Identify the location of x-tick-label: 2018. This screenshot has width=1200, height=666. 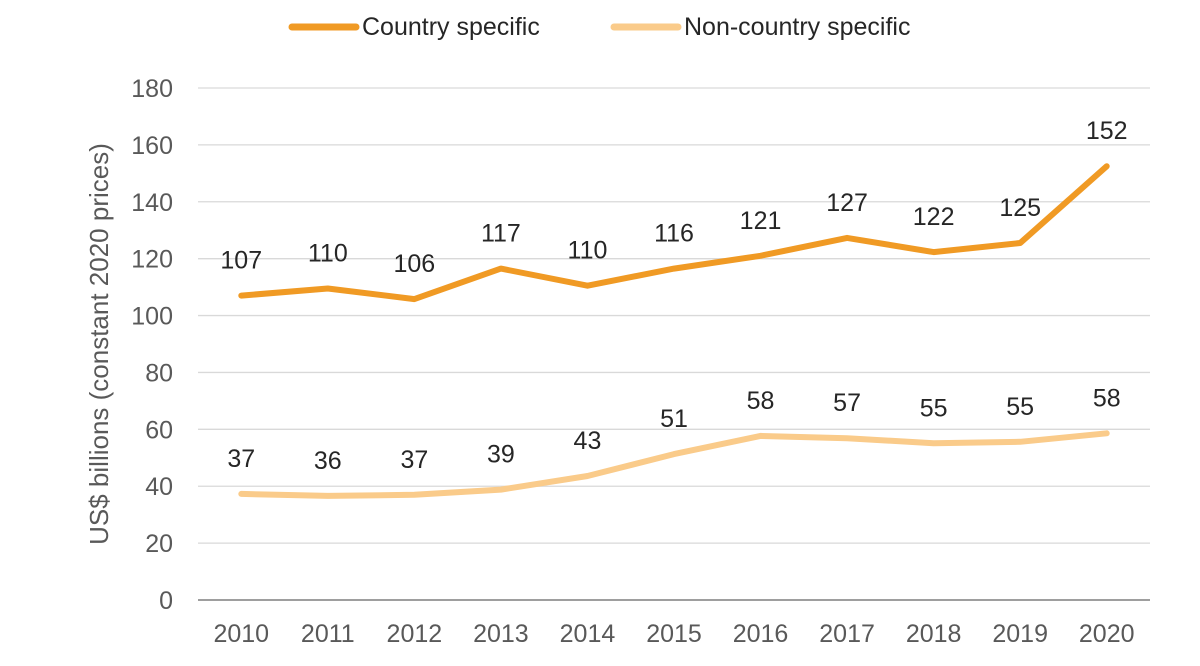
(934, 634).